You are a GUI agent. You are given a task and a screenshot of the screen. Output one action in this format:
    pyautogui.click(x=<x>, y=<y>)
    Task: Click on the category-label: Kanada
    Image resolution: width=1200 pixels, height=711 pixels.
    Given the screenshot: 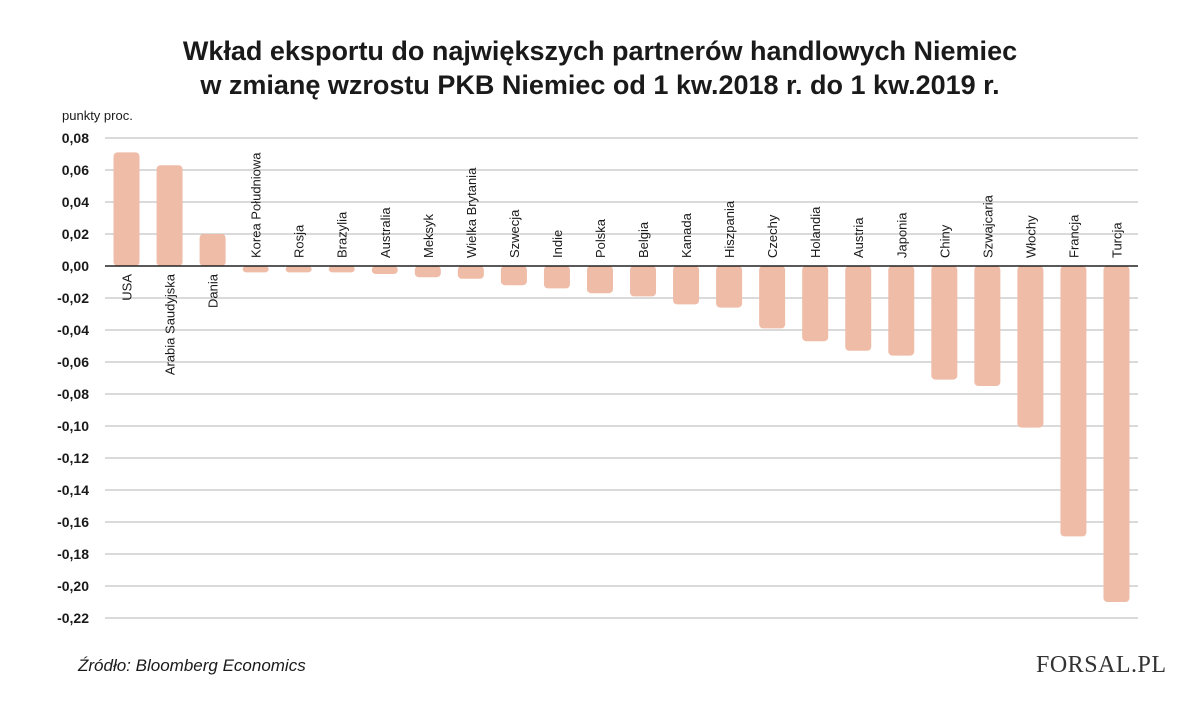 What is the action you would take?
    pyautogui.click(x=686, y=235)
    